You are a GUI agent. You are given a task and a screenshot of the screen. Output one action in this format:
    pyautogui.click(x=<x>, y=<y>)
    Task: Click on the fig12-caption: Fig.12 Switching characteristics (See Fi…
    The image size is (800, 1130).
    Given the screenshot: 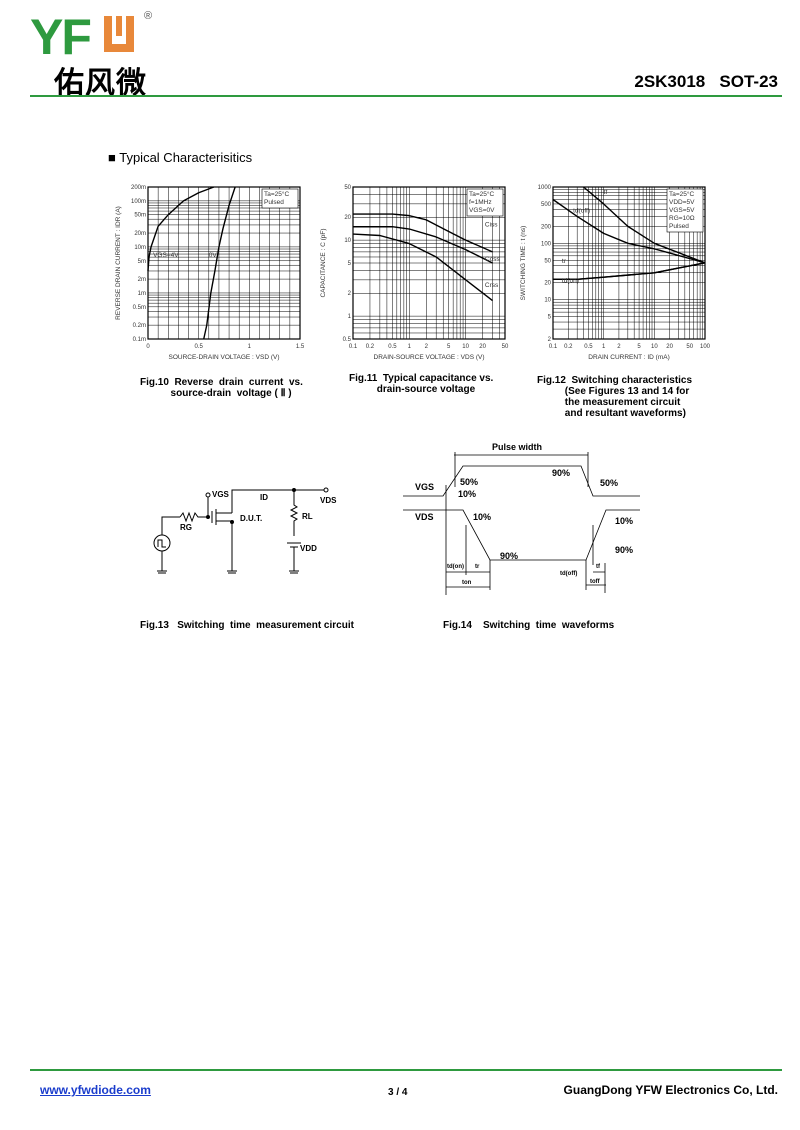 What is the action you would take?
    pyautogui.click(x=615, y=397)
    